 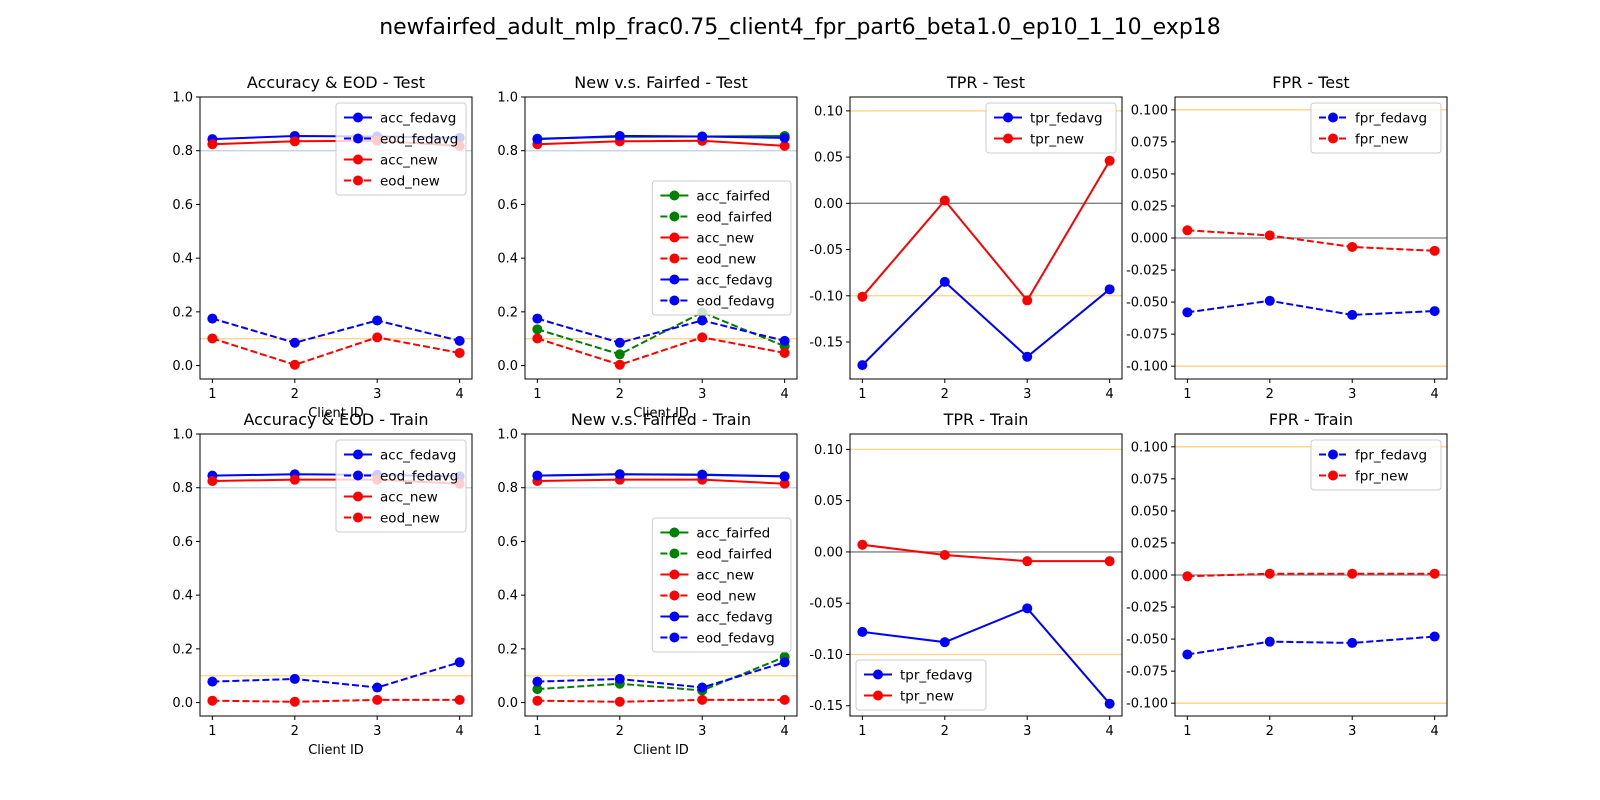 What do you see at coordinates (828, 450) in the screenshot?
I see `y-tick-label: 0.10` at bounding box center [828, 450].